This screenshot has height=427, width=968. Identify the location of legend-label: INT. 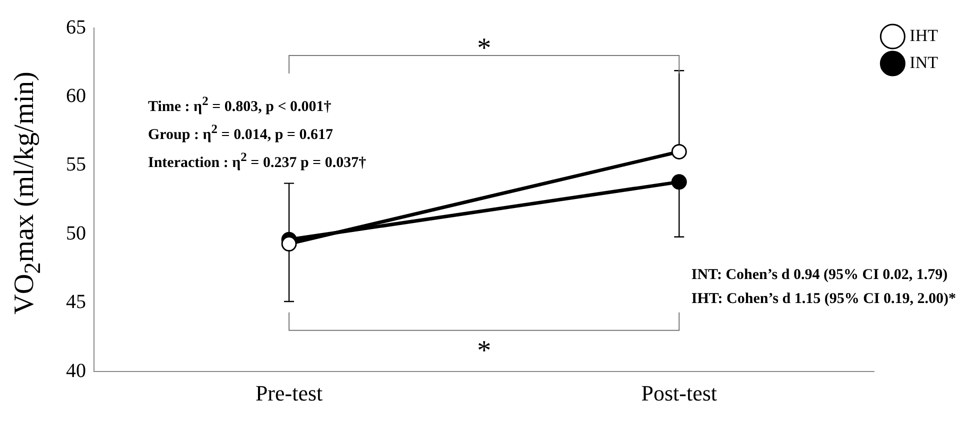
(924, 62).